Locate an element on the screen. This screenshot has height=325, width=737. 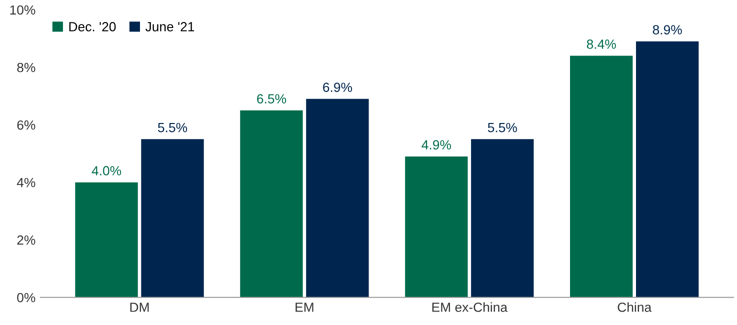
y-tick-label: 2% is located at coordinates (26, 240).